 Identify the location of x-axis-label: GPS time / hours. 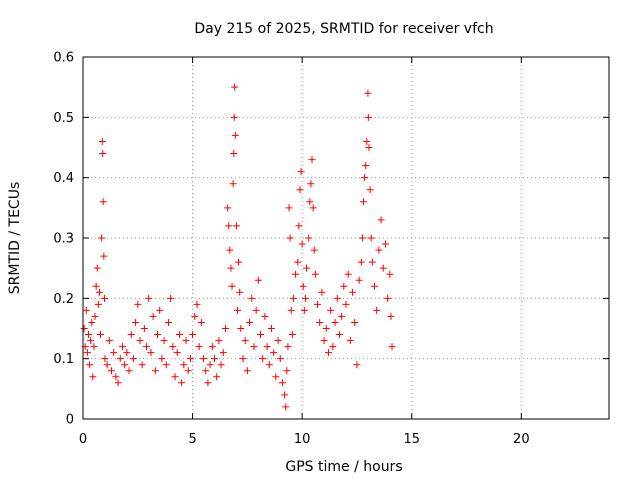
(343, 467).